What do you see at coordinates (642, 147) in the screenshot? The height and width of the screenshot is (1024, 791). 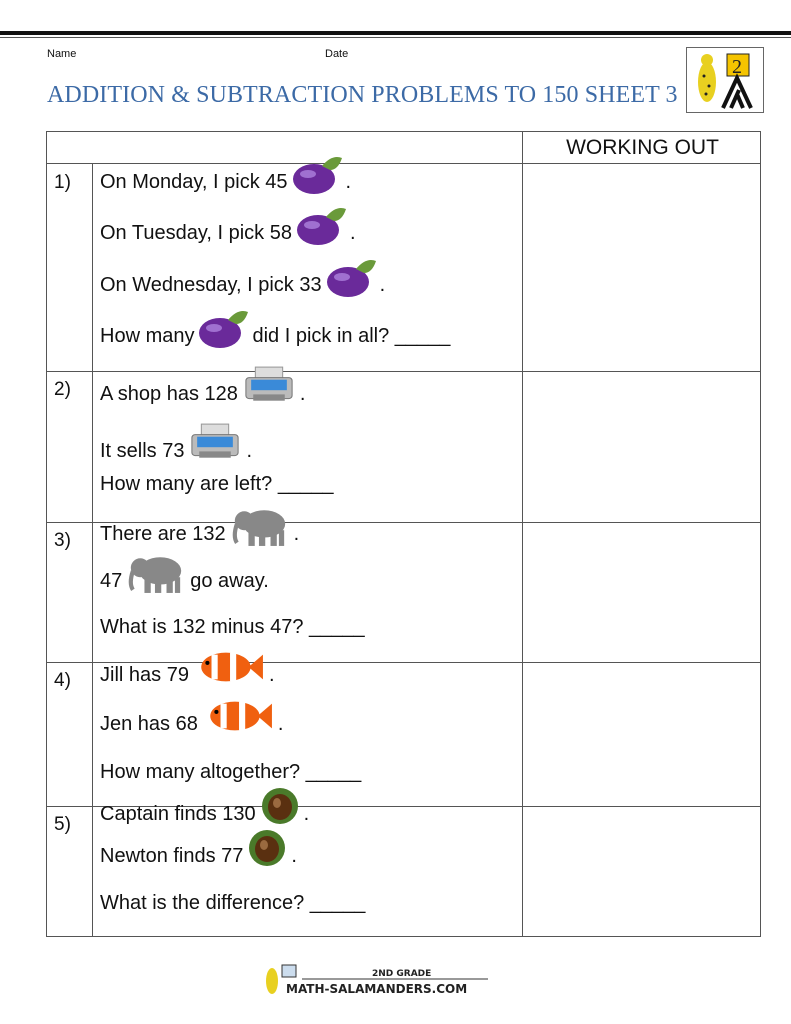 I see `working-out-header: WORKING OUT` at bounding box center [642, 147].